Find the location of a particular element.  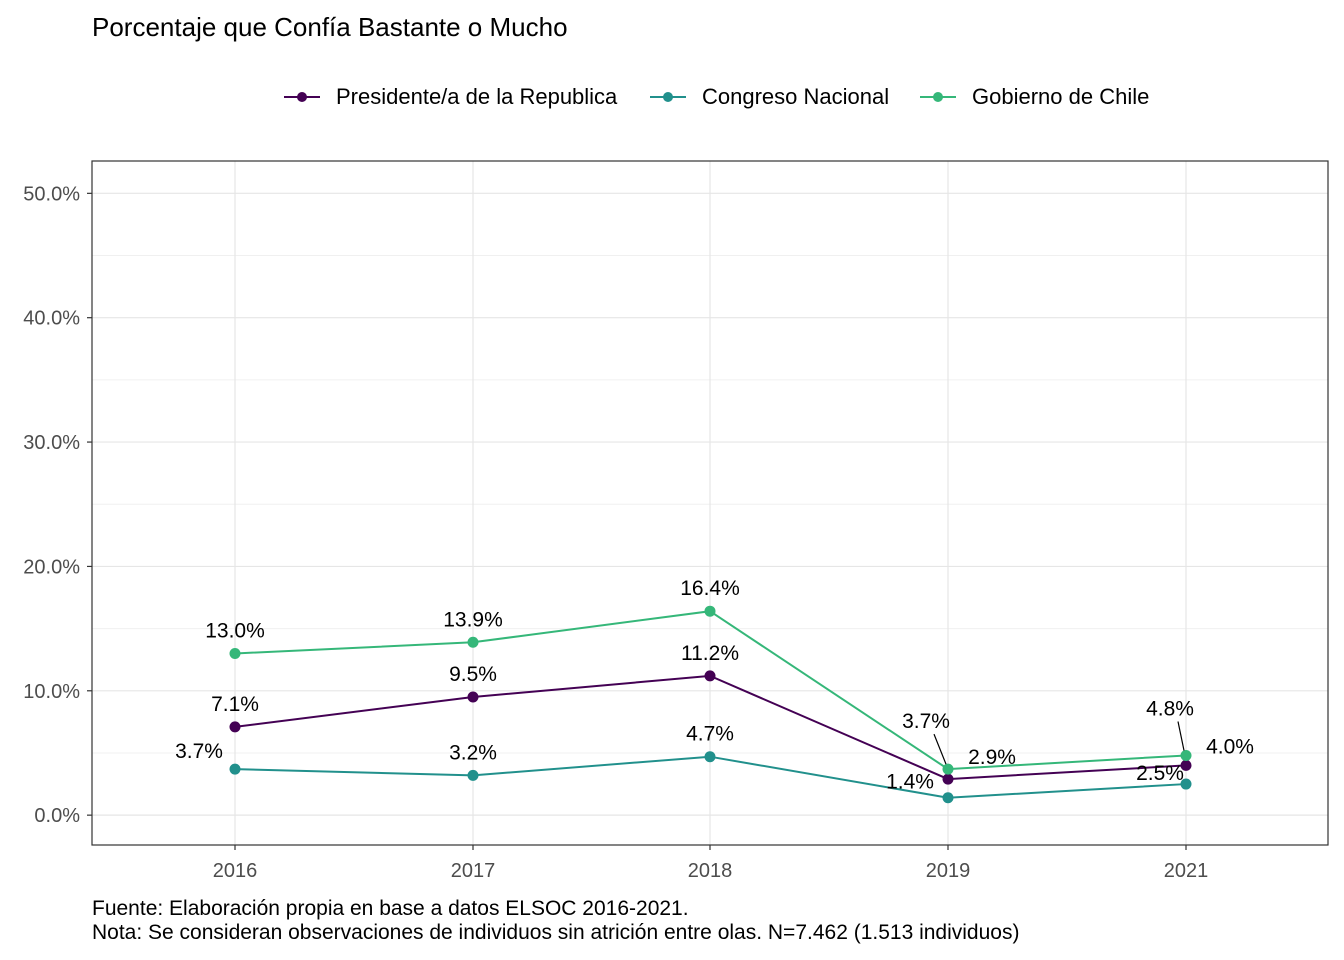

data-label: 4.7% is located at coordinates (710, 734).